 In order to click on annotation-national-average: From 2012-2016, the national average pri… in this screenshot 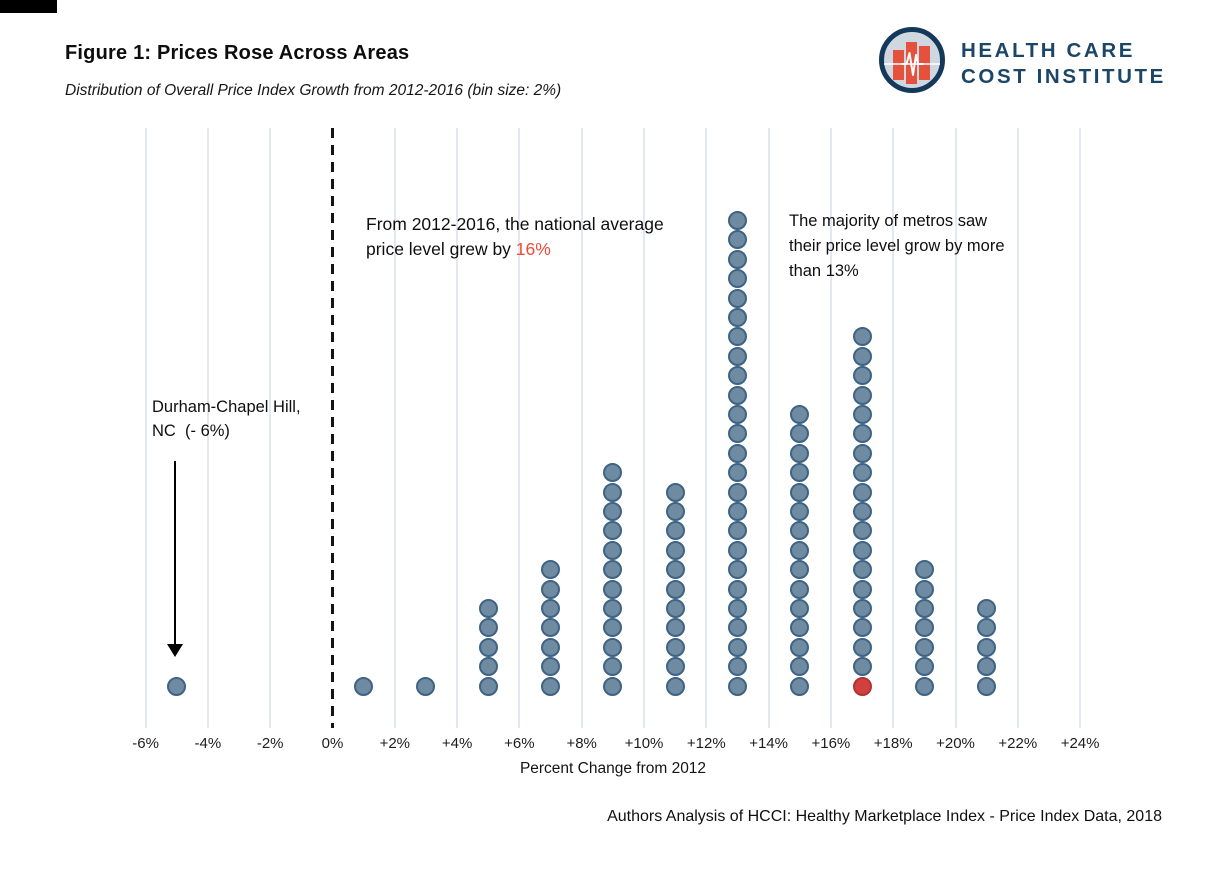, I will do `click(519, 237)`.